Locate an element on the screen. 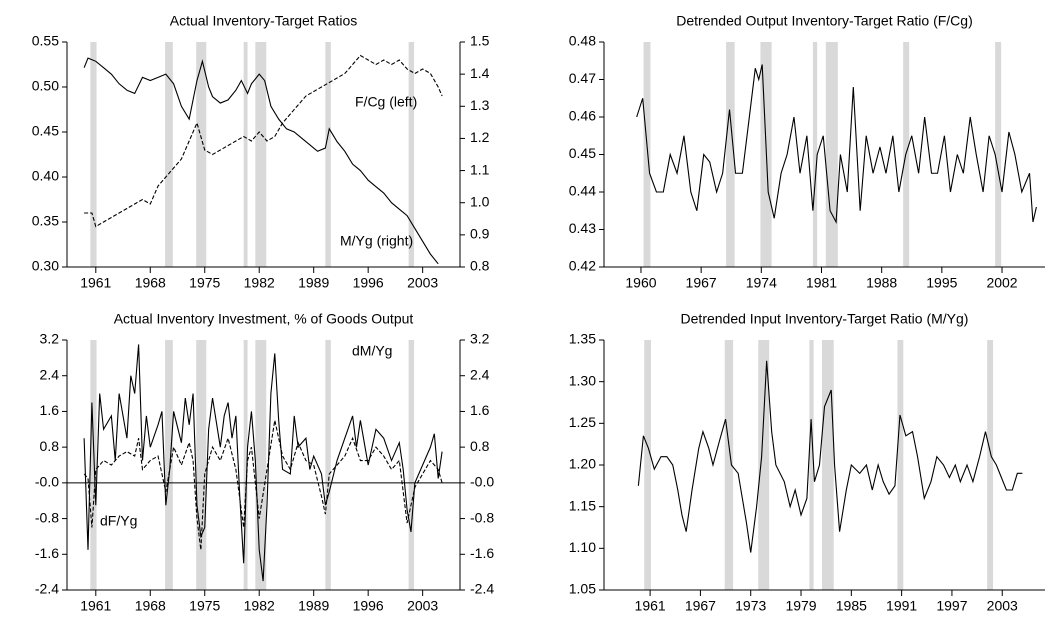  y-tick-label: -0.0 is located at coordinates (47, 482).